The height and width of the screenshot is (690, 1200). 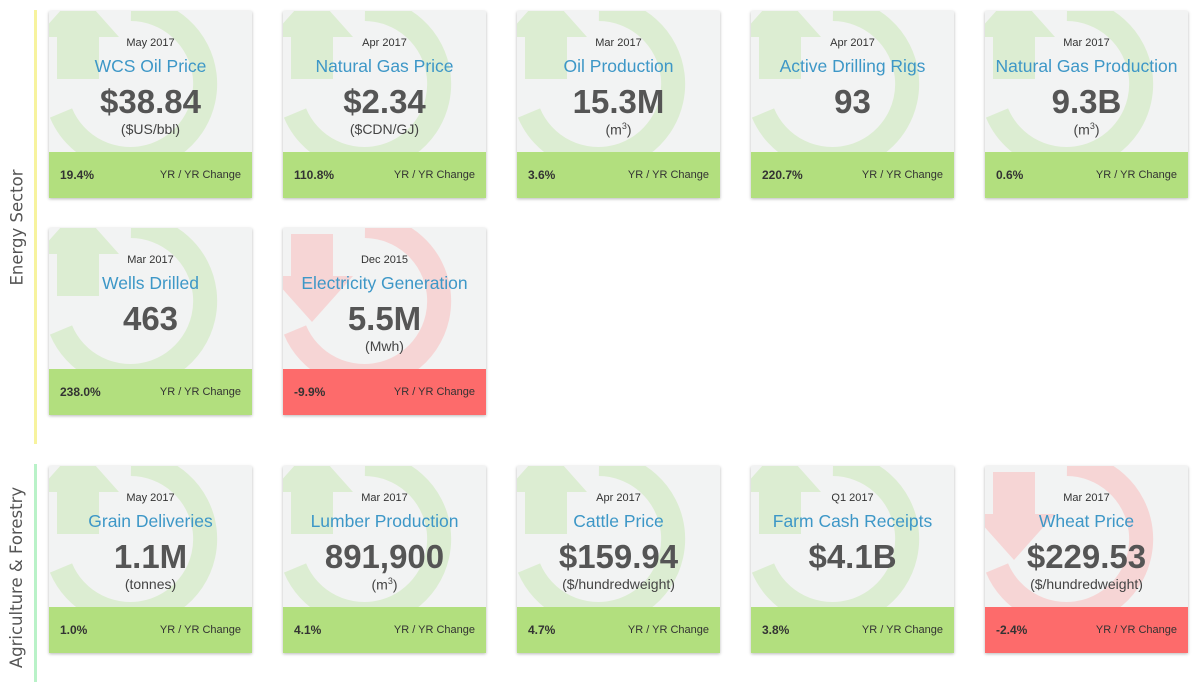 I want to click on arrow-down-circle-icon, so click(x=367, y=308).